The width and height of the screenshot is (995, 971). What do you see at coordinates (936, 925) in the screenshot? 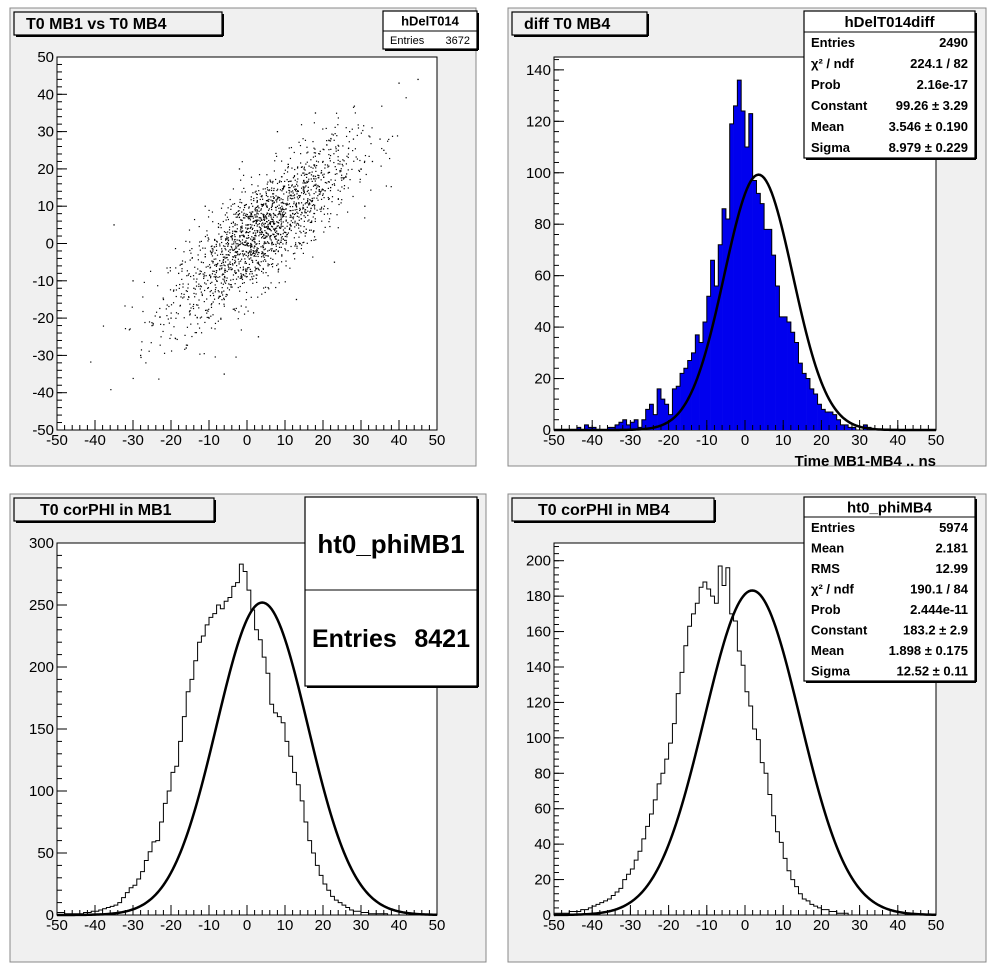
I see `x-tick-label: 50` at bounding box center [936, 925].